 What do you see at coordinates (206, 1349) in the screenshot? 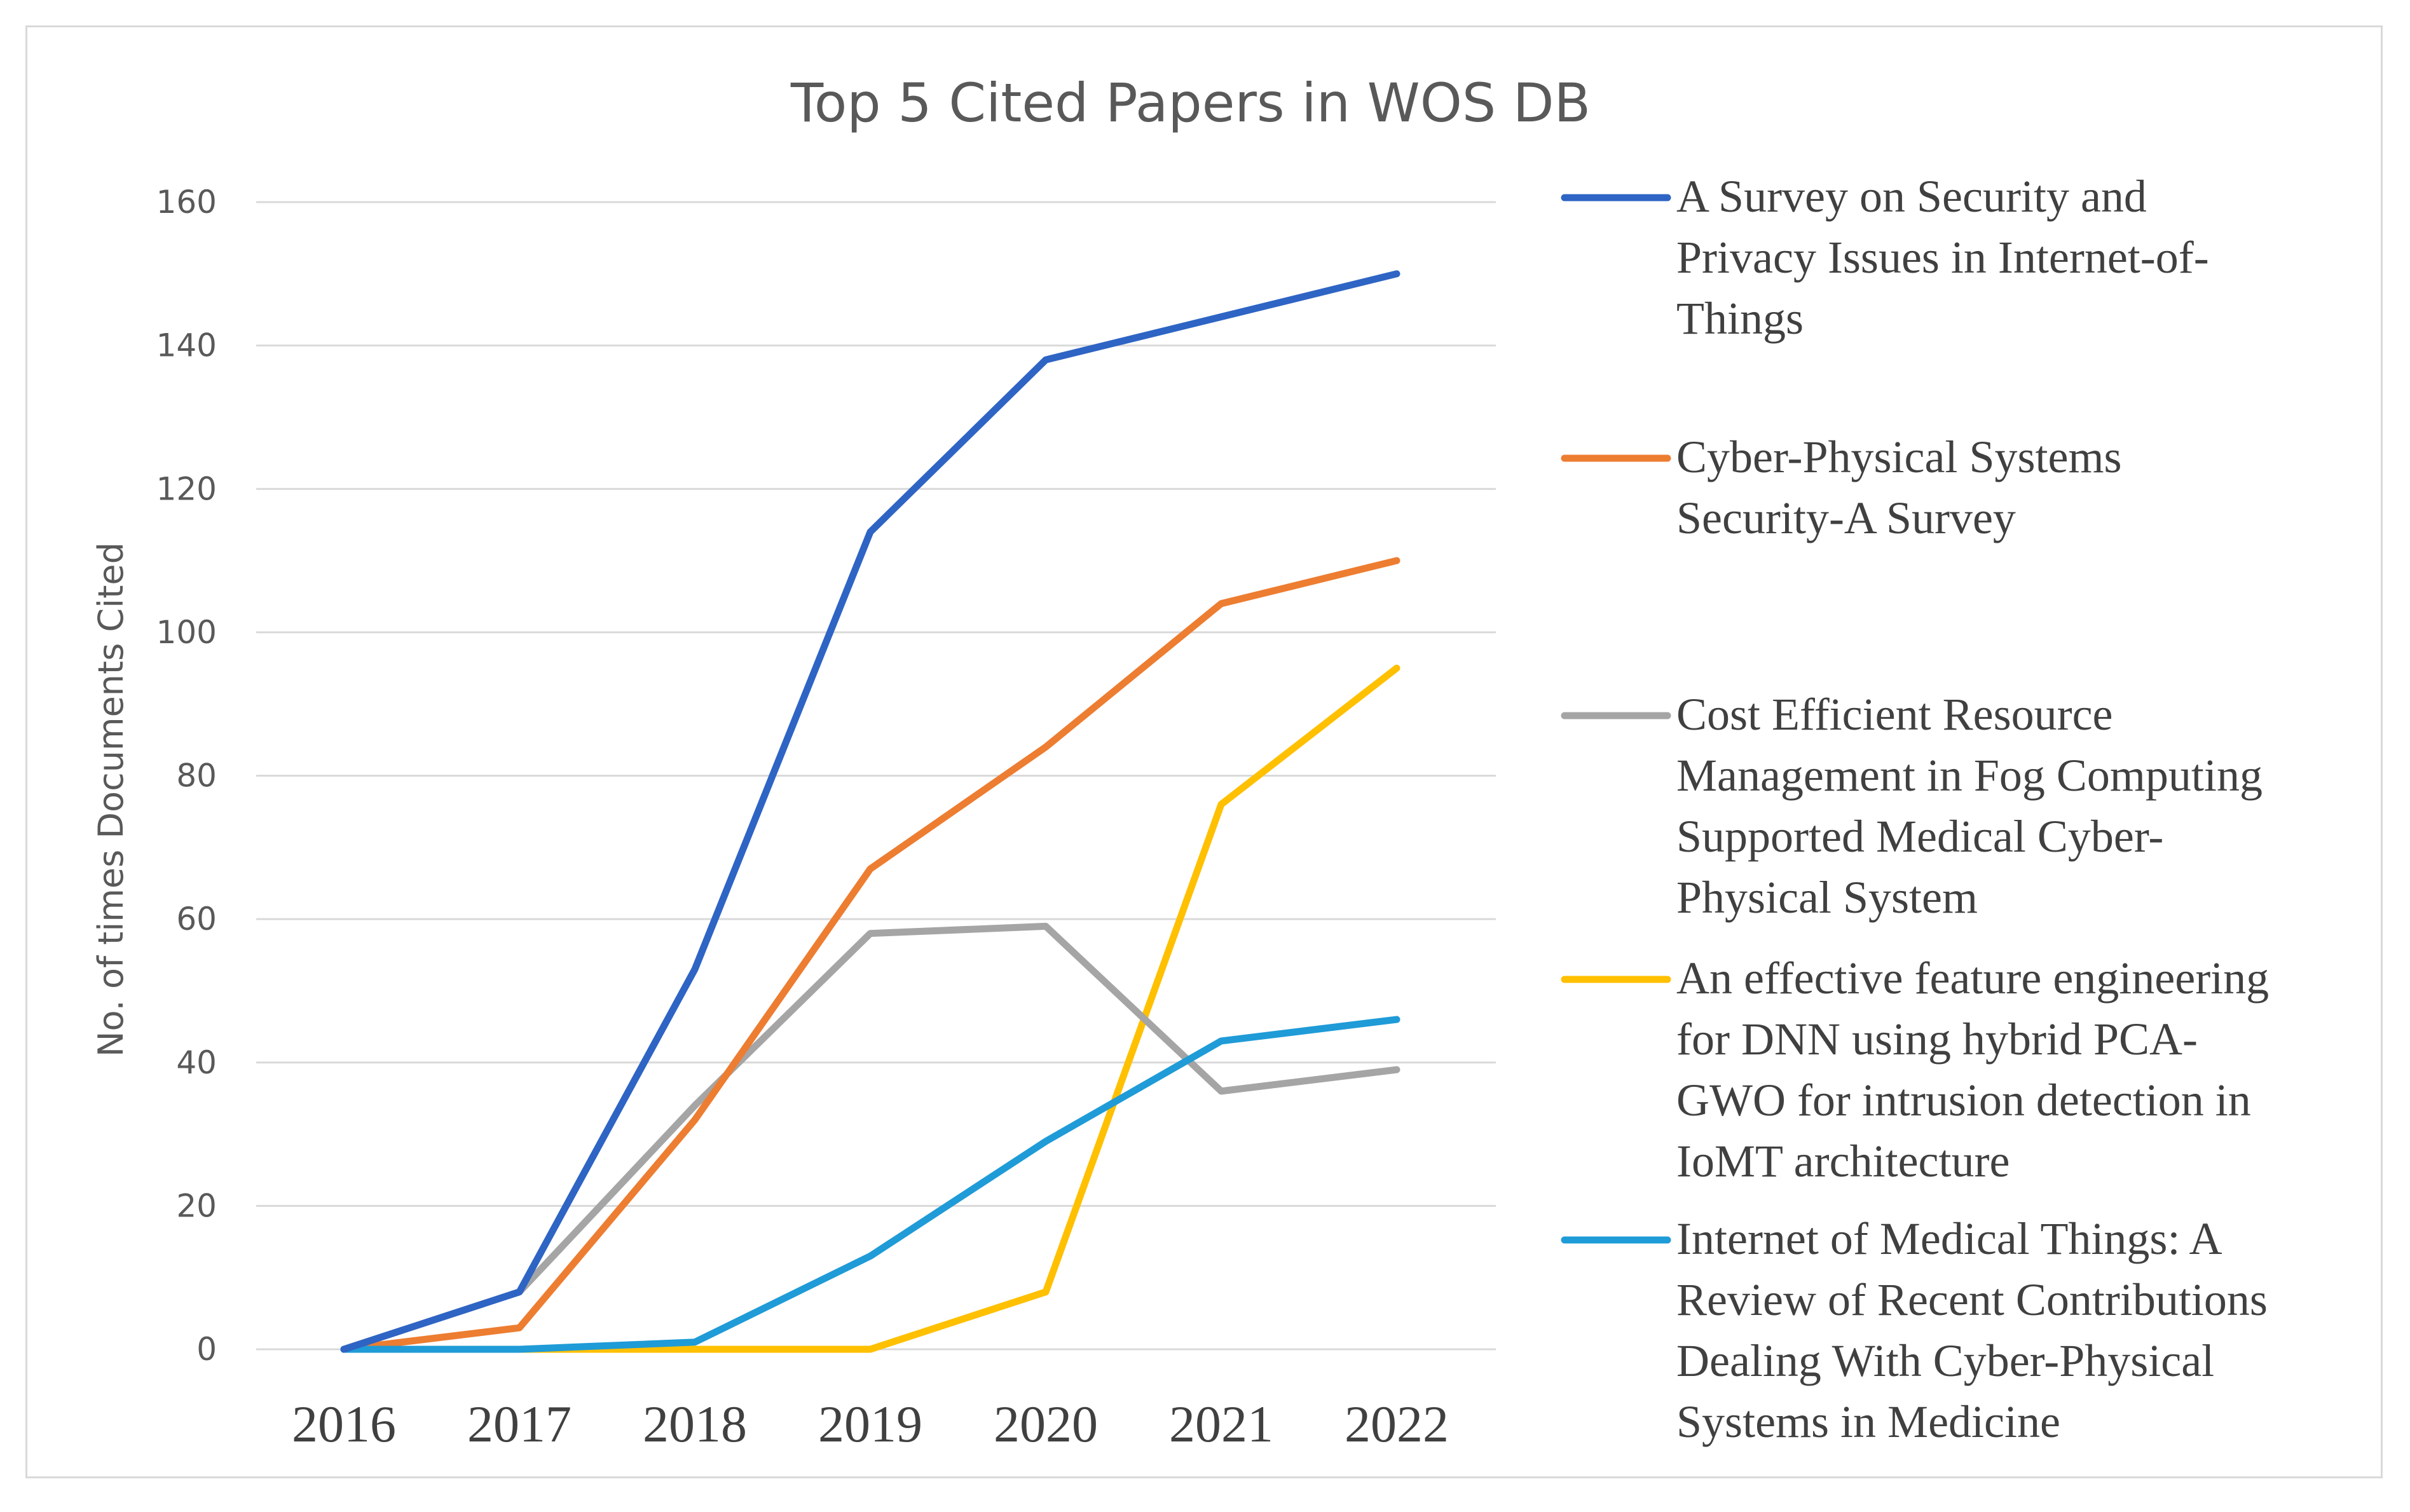
I see `y-tick-label: 0` at bounding box center [206, 1349].